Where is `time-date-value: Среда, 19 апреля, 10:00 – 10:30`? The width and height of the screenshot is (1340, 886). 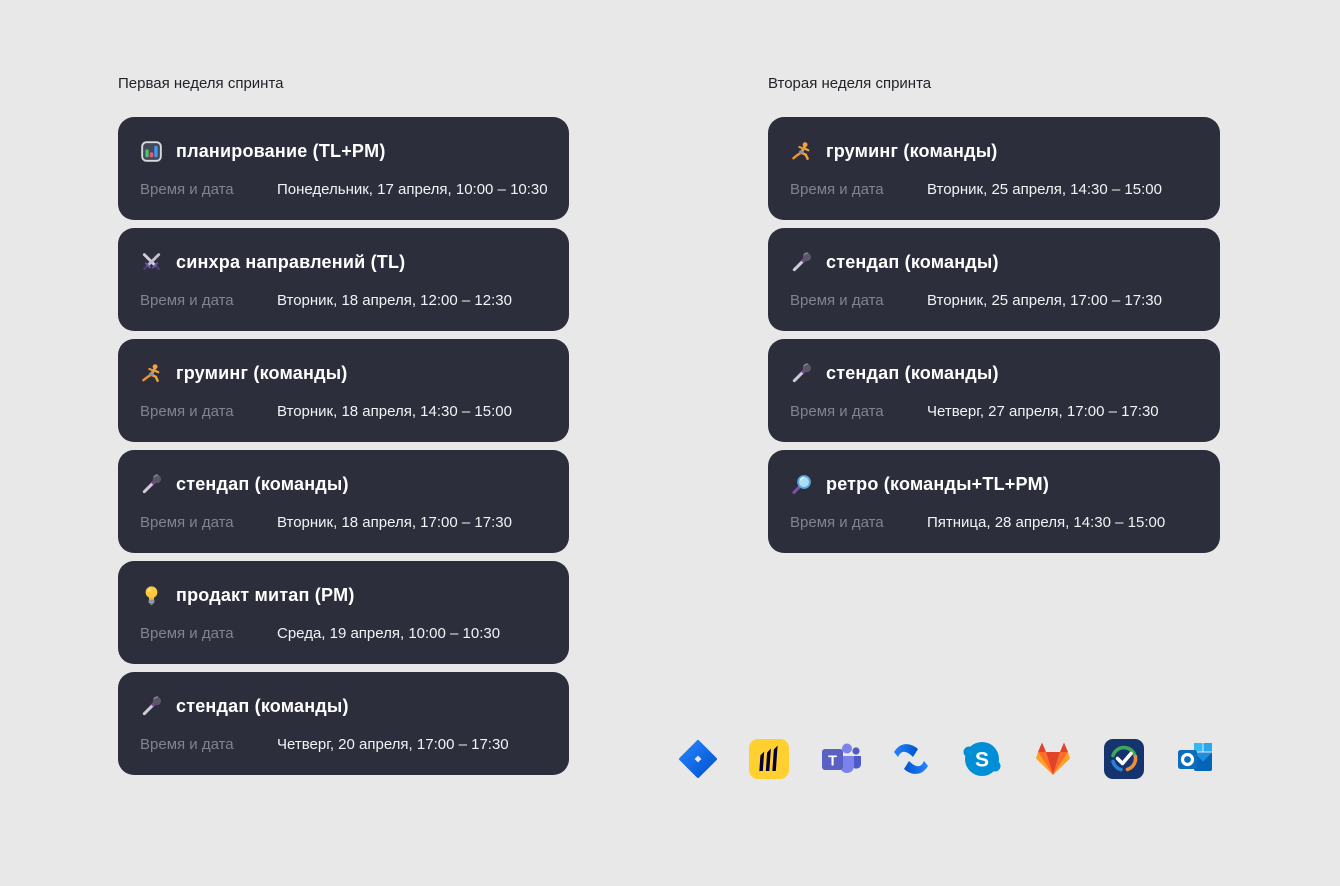 time-date-value: Среда, 19 апреля, 10:00 – 10:30 is located at coordinates (389, 633).